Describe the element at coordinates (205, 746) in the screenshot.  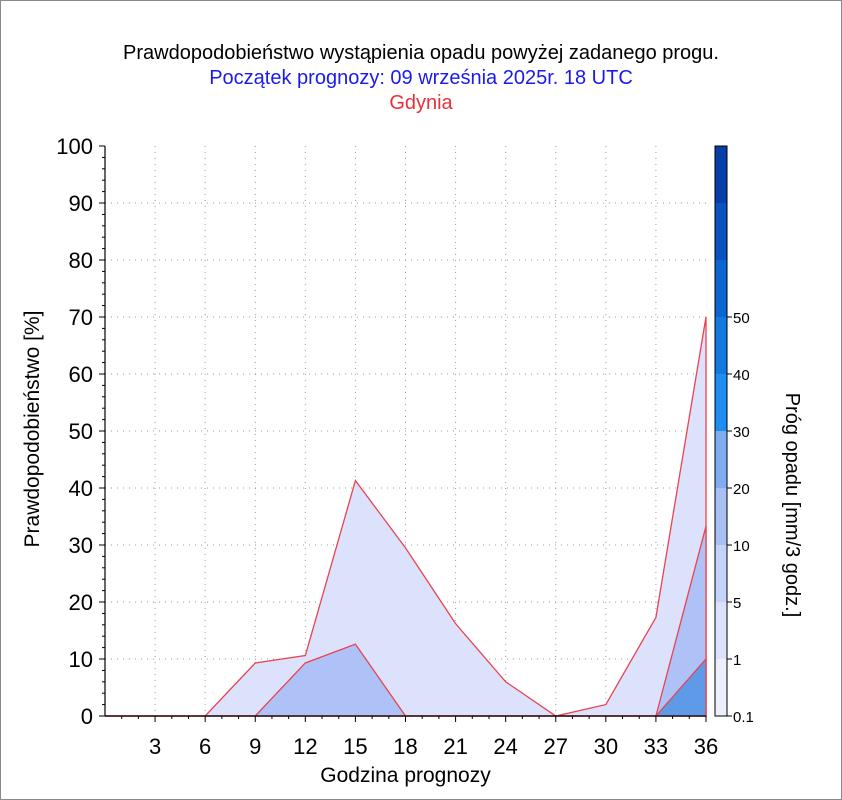
I see `x-tick-label: 6` at that location.